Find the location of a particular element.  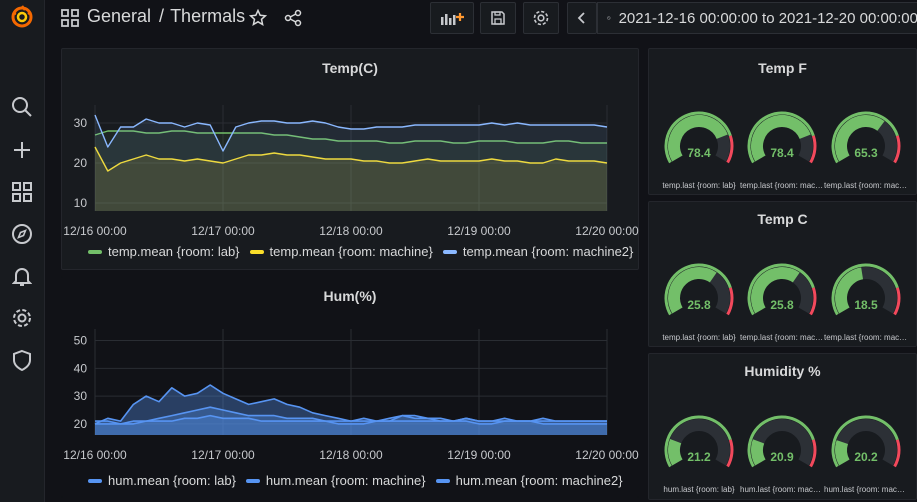

gauge: 20.9 hum.last {room: machine} is located at coordinates (782, 443).